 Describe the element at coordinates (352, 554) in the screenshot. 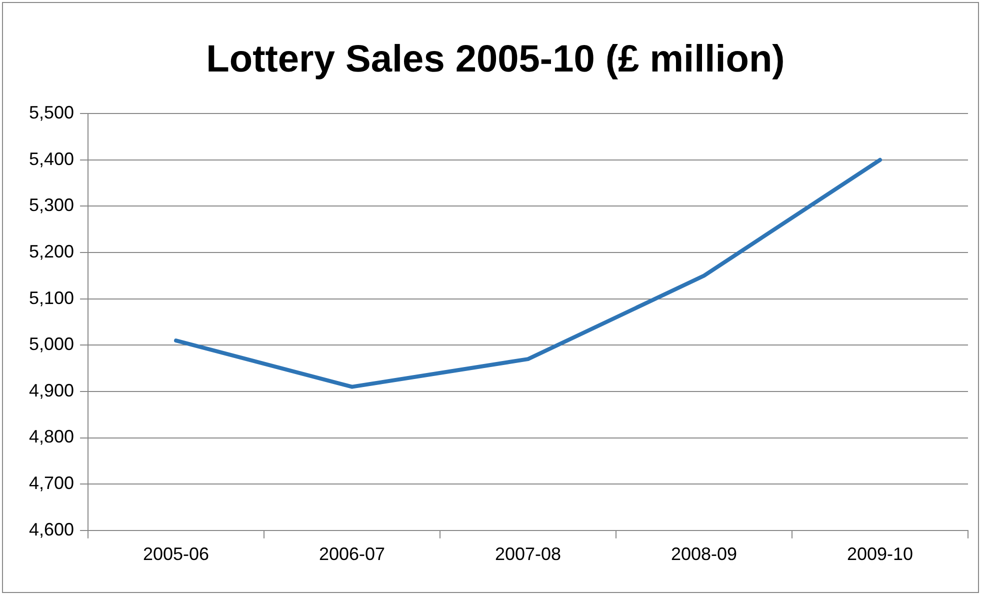

I see `x-tick-label: 2006-07` at that location.